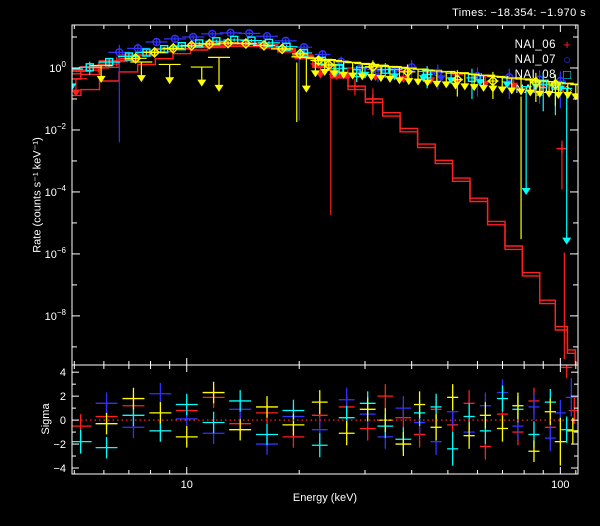 The height and width of the screenshot is (526, 600). I want to click on svg-text: 10⁻⁸, so click(56, 315).